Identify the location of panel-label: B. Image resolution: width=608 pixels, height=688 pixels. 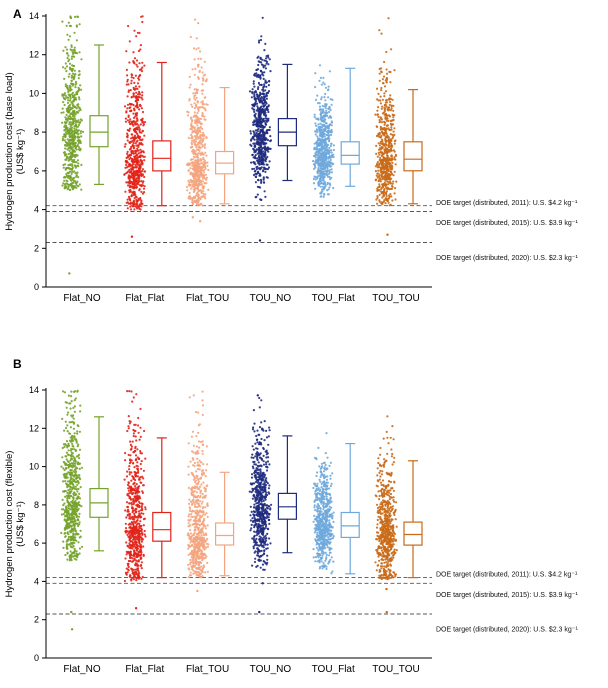
(17, 364).